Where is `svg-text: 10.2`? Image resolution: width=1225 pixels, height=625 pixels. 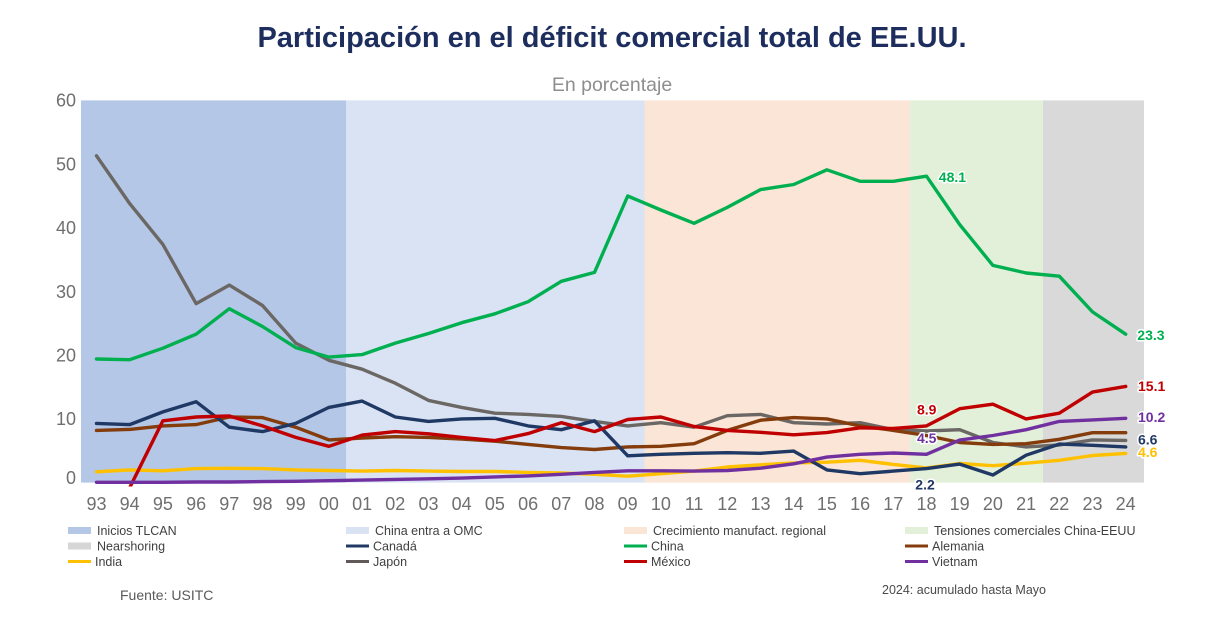
svg-text: 10.2 is located at coordinates (1151, 417).